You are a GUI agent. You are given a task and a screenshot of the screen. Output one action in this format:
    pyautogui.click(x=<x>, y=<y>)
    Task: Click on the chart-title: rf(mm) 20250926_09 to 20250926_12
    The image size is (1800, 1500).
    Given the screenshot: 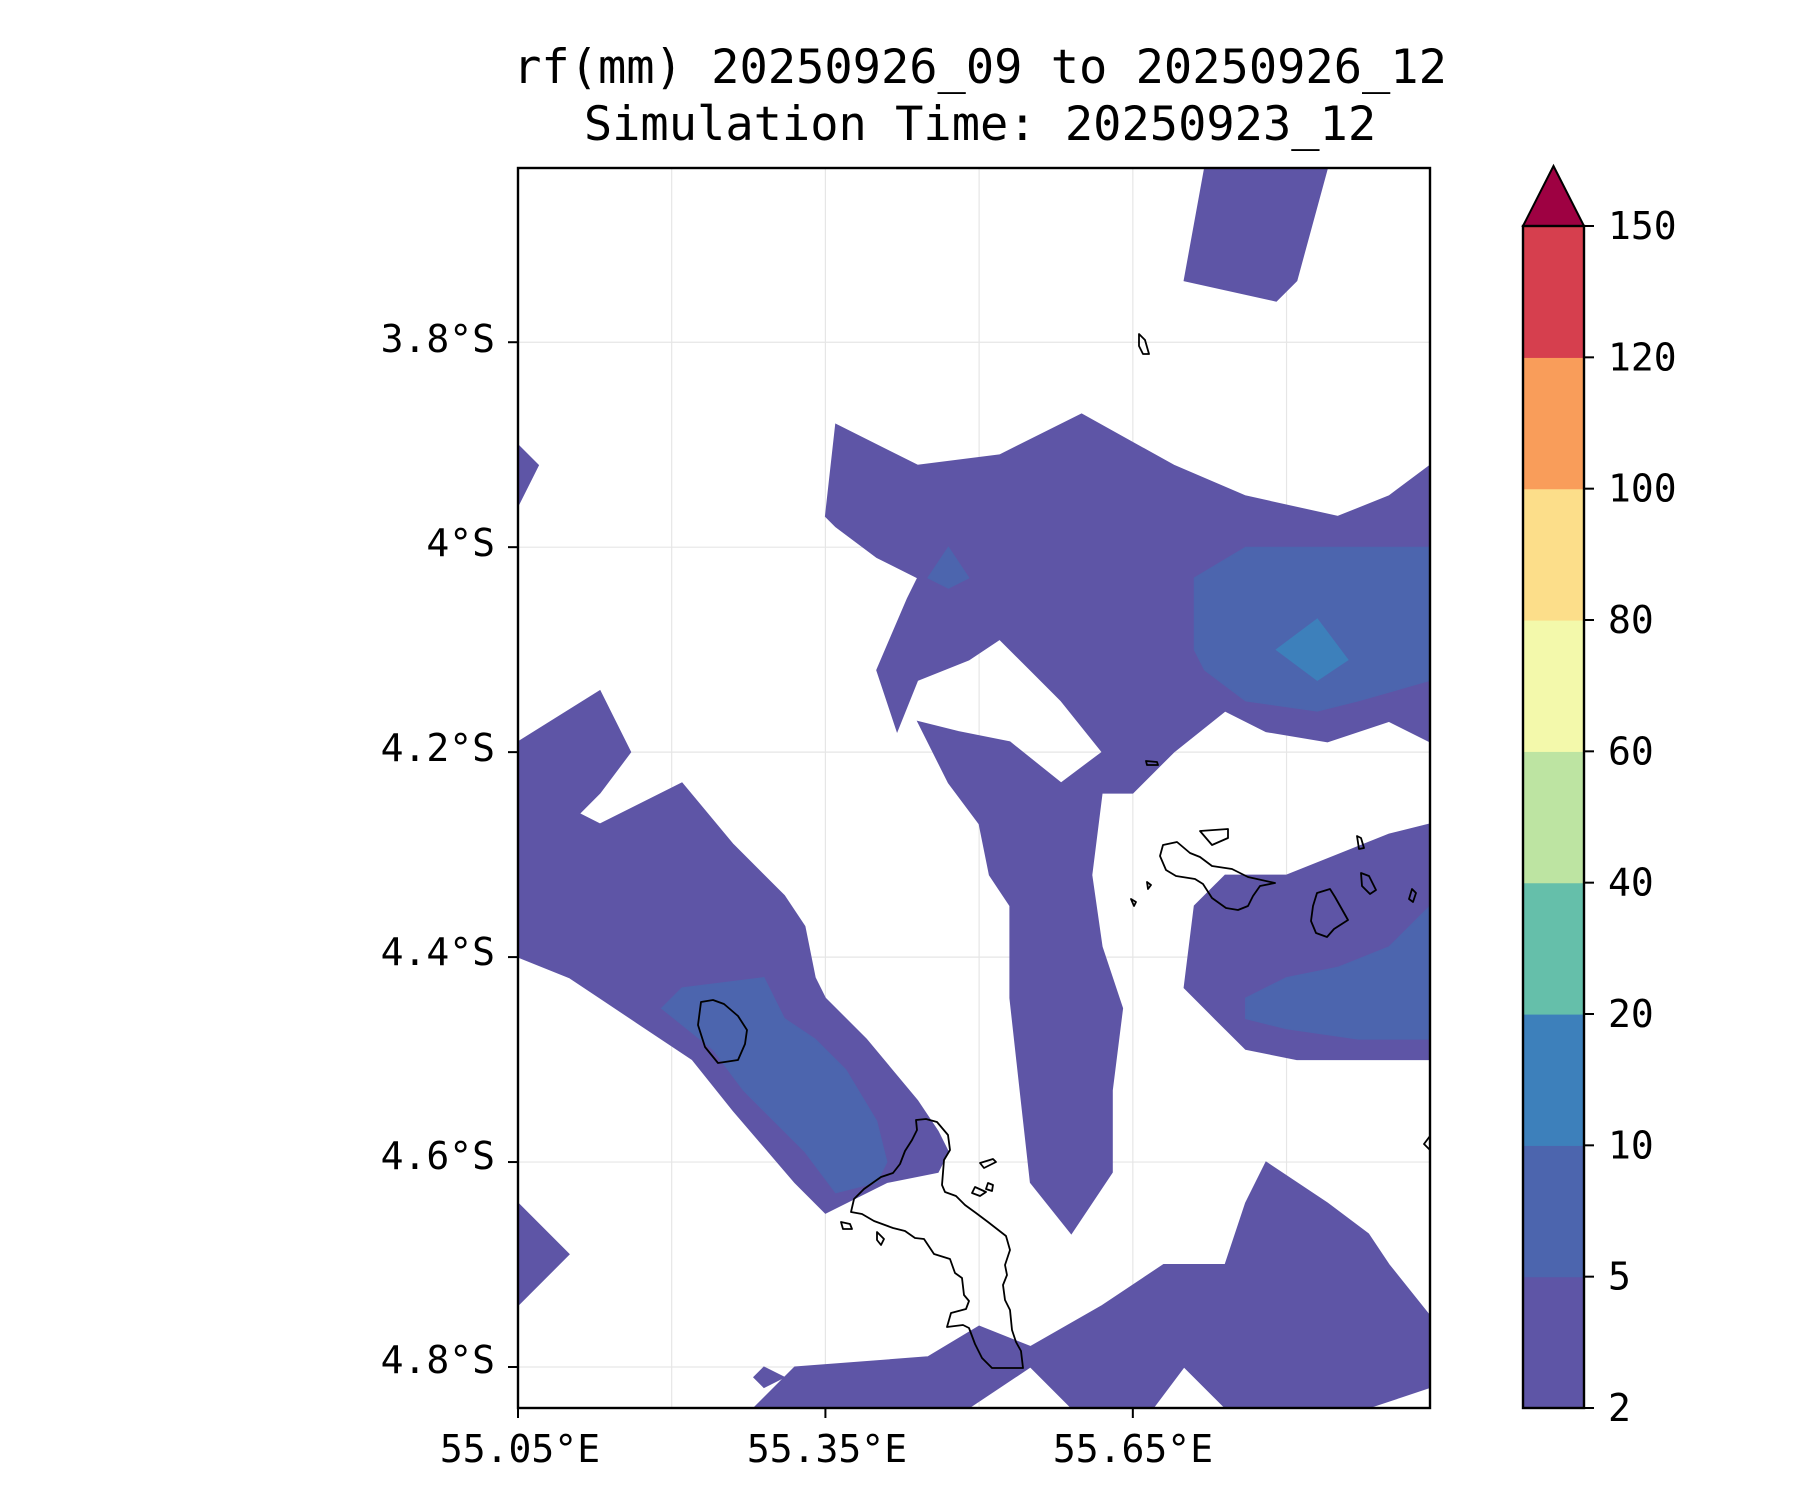 What is the action you would take?
    pyautogui.click(x=980, y=67)
    